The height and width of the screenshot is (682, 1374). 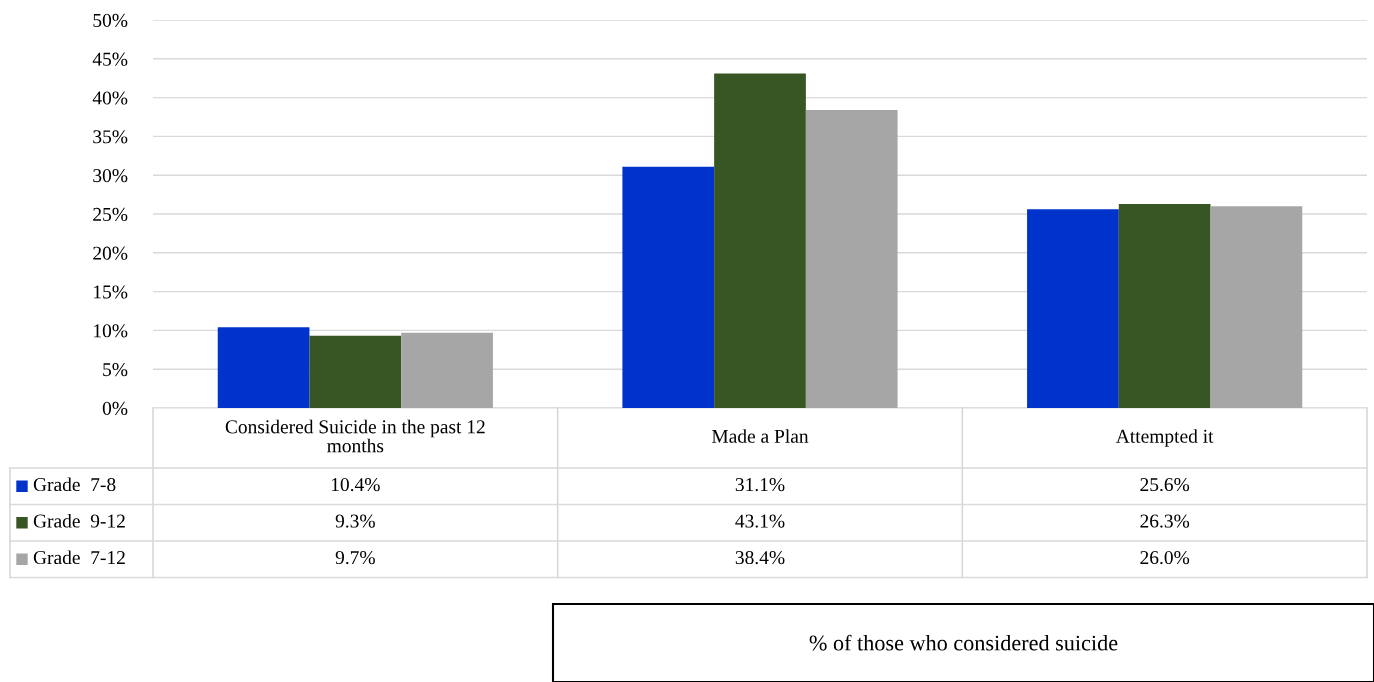 I want to click on data-label: 38.4%, so click(x=760, y=558).